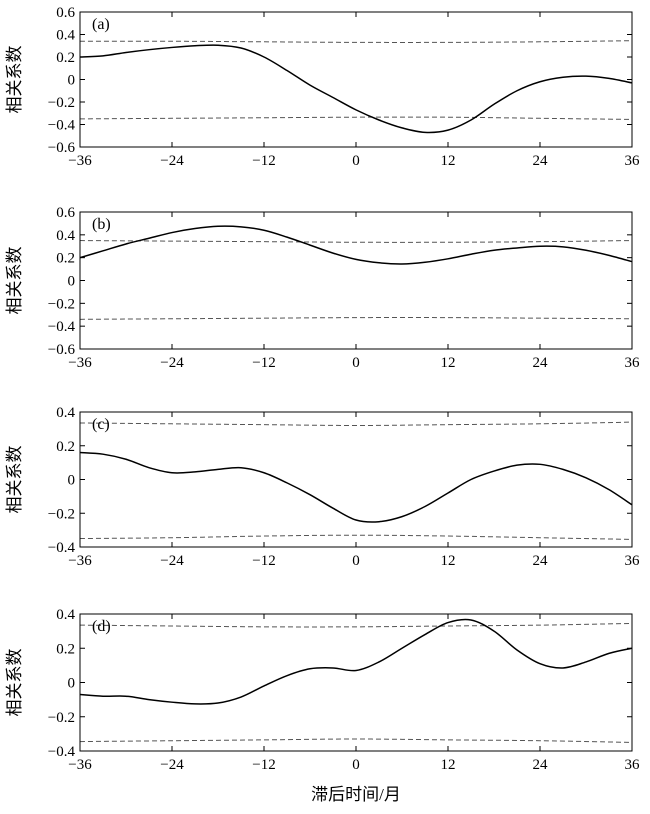 Image resolution: width=650 pixels, height=814 pixels. Describe the element at coordinates (101, 224) in the screenshot. I see `panel-annotation: (b)` at that location.